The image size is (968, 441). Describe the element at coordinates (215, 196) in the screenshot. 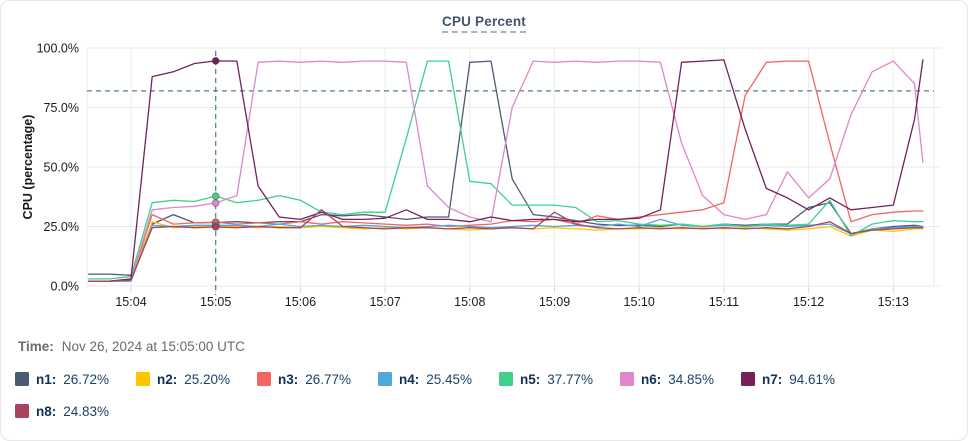

I see `crosshair-dot-n5` at that location.